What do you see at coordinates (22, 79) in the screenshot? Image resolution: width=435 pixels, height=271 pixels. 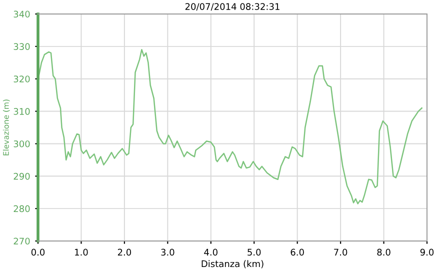 I see `y-tick-label: 320` at bounding box center [22, 79].